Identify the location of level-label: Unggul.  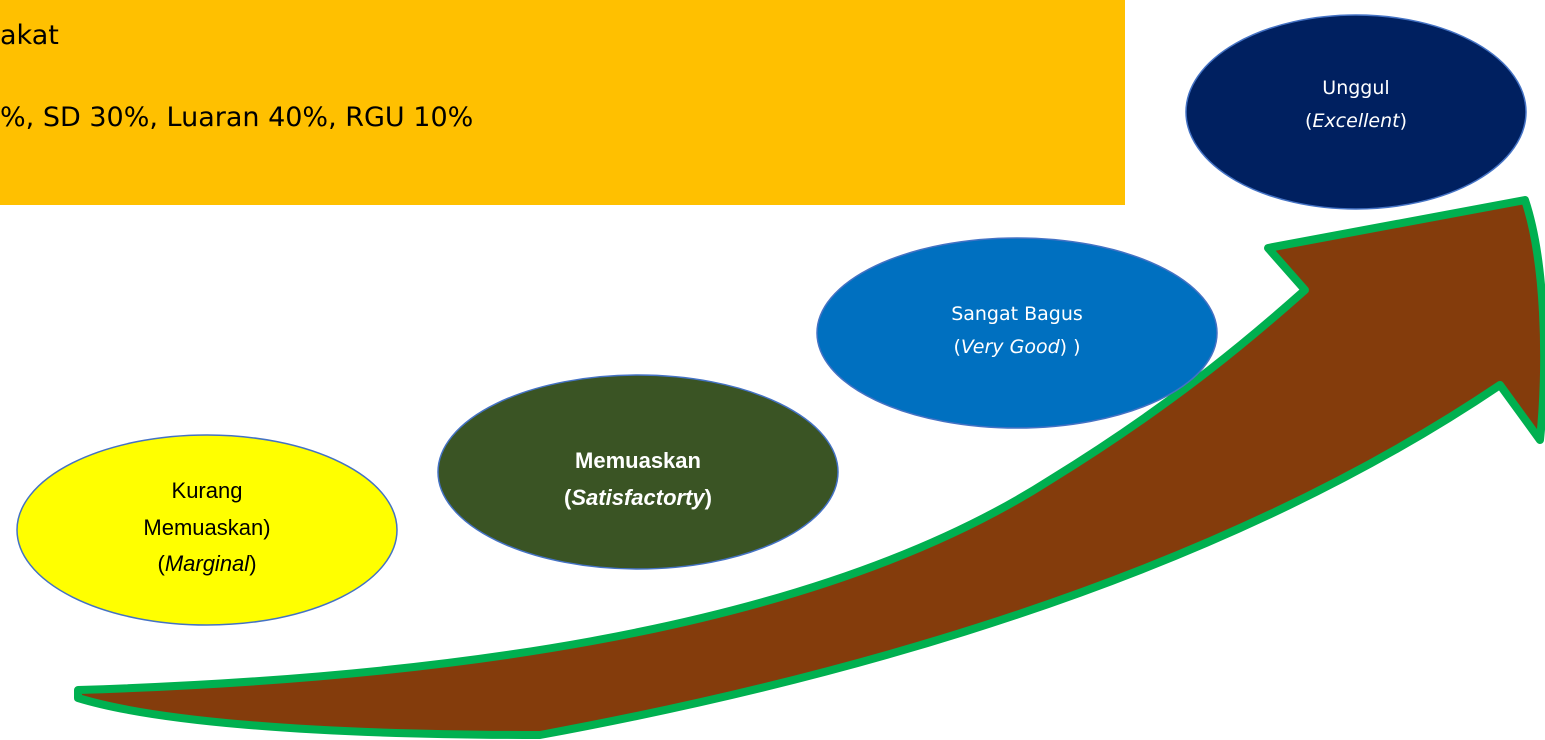
(1355, 88).